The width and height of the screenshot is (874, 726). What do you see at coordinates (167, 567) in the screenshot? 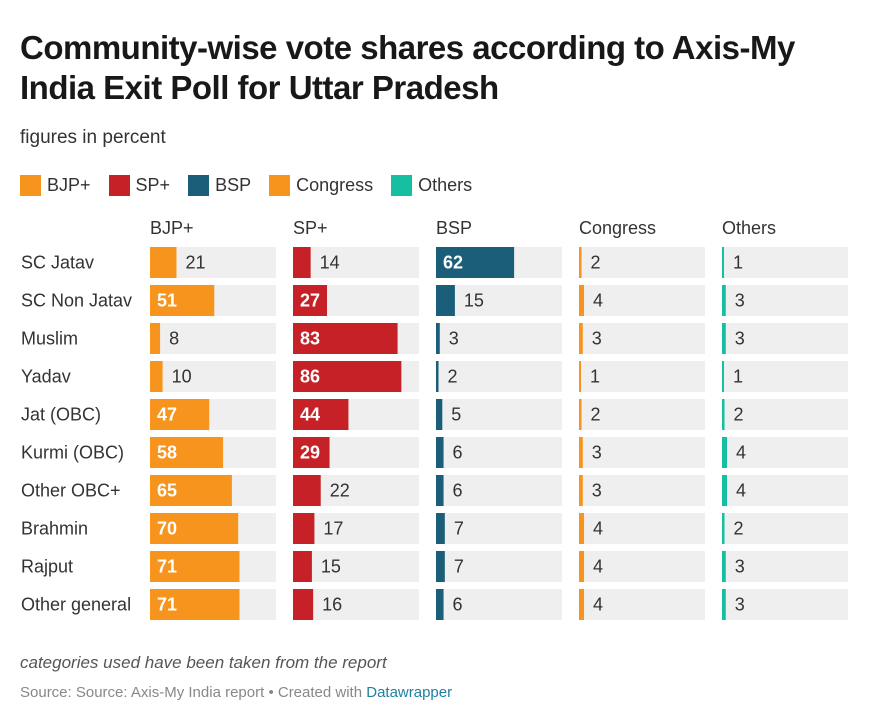
I see `data-label-bjp: 71` at bounding box center [167, 567].